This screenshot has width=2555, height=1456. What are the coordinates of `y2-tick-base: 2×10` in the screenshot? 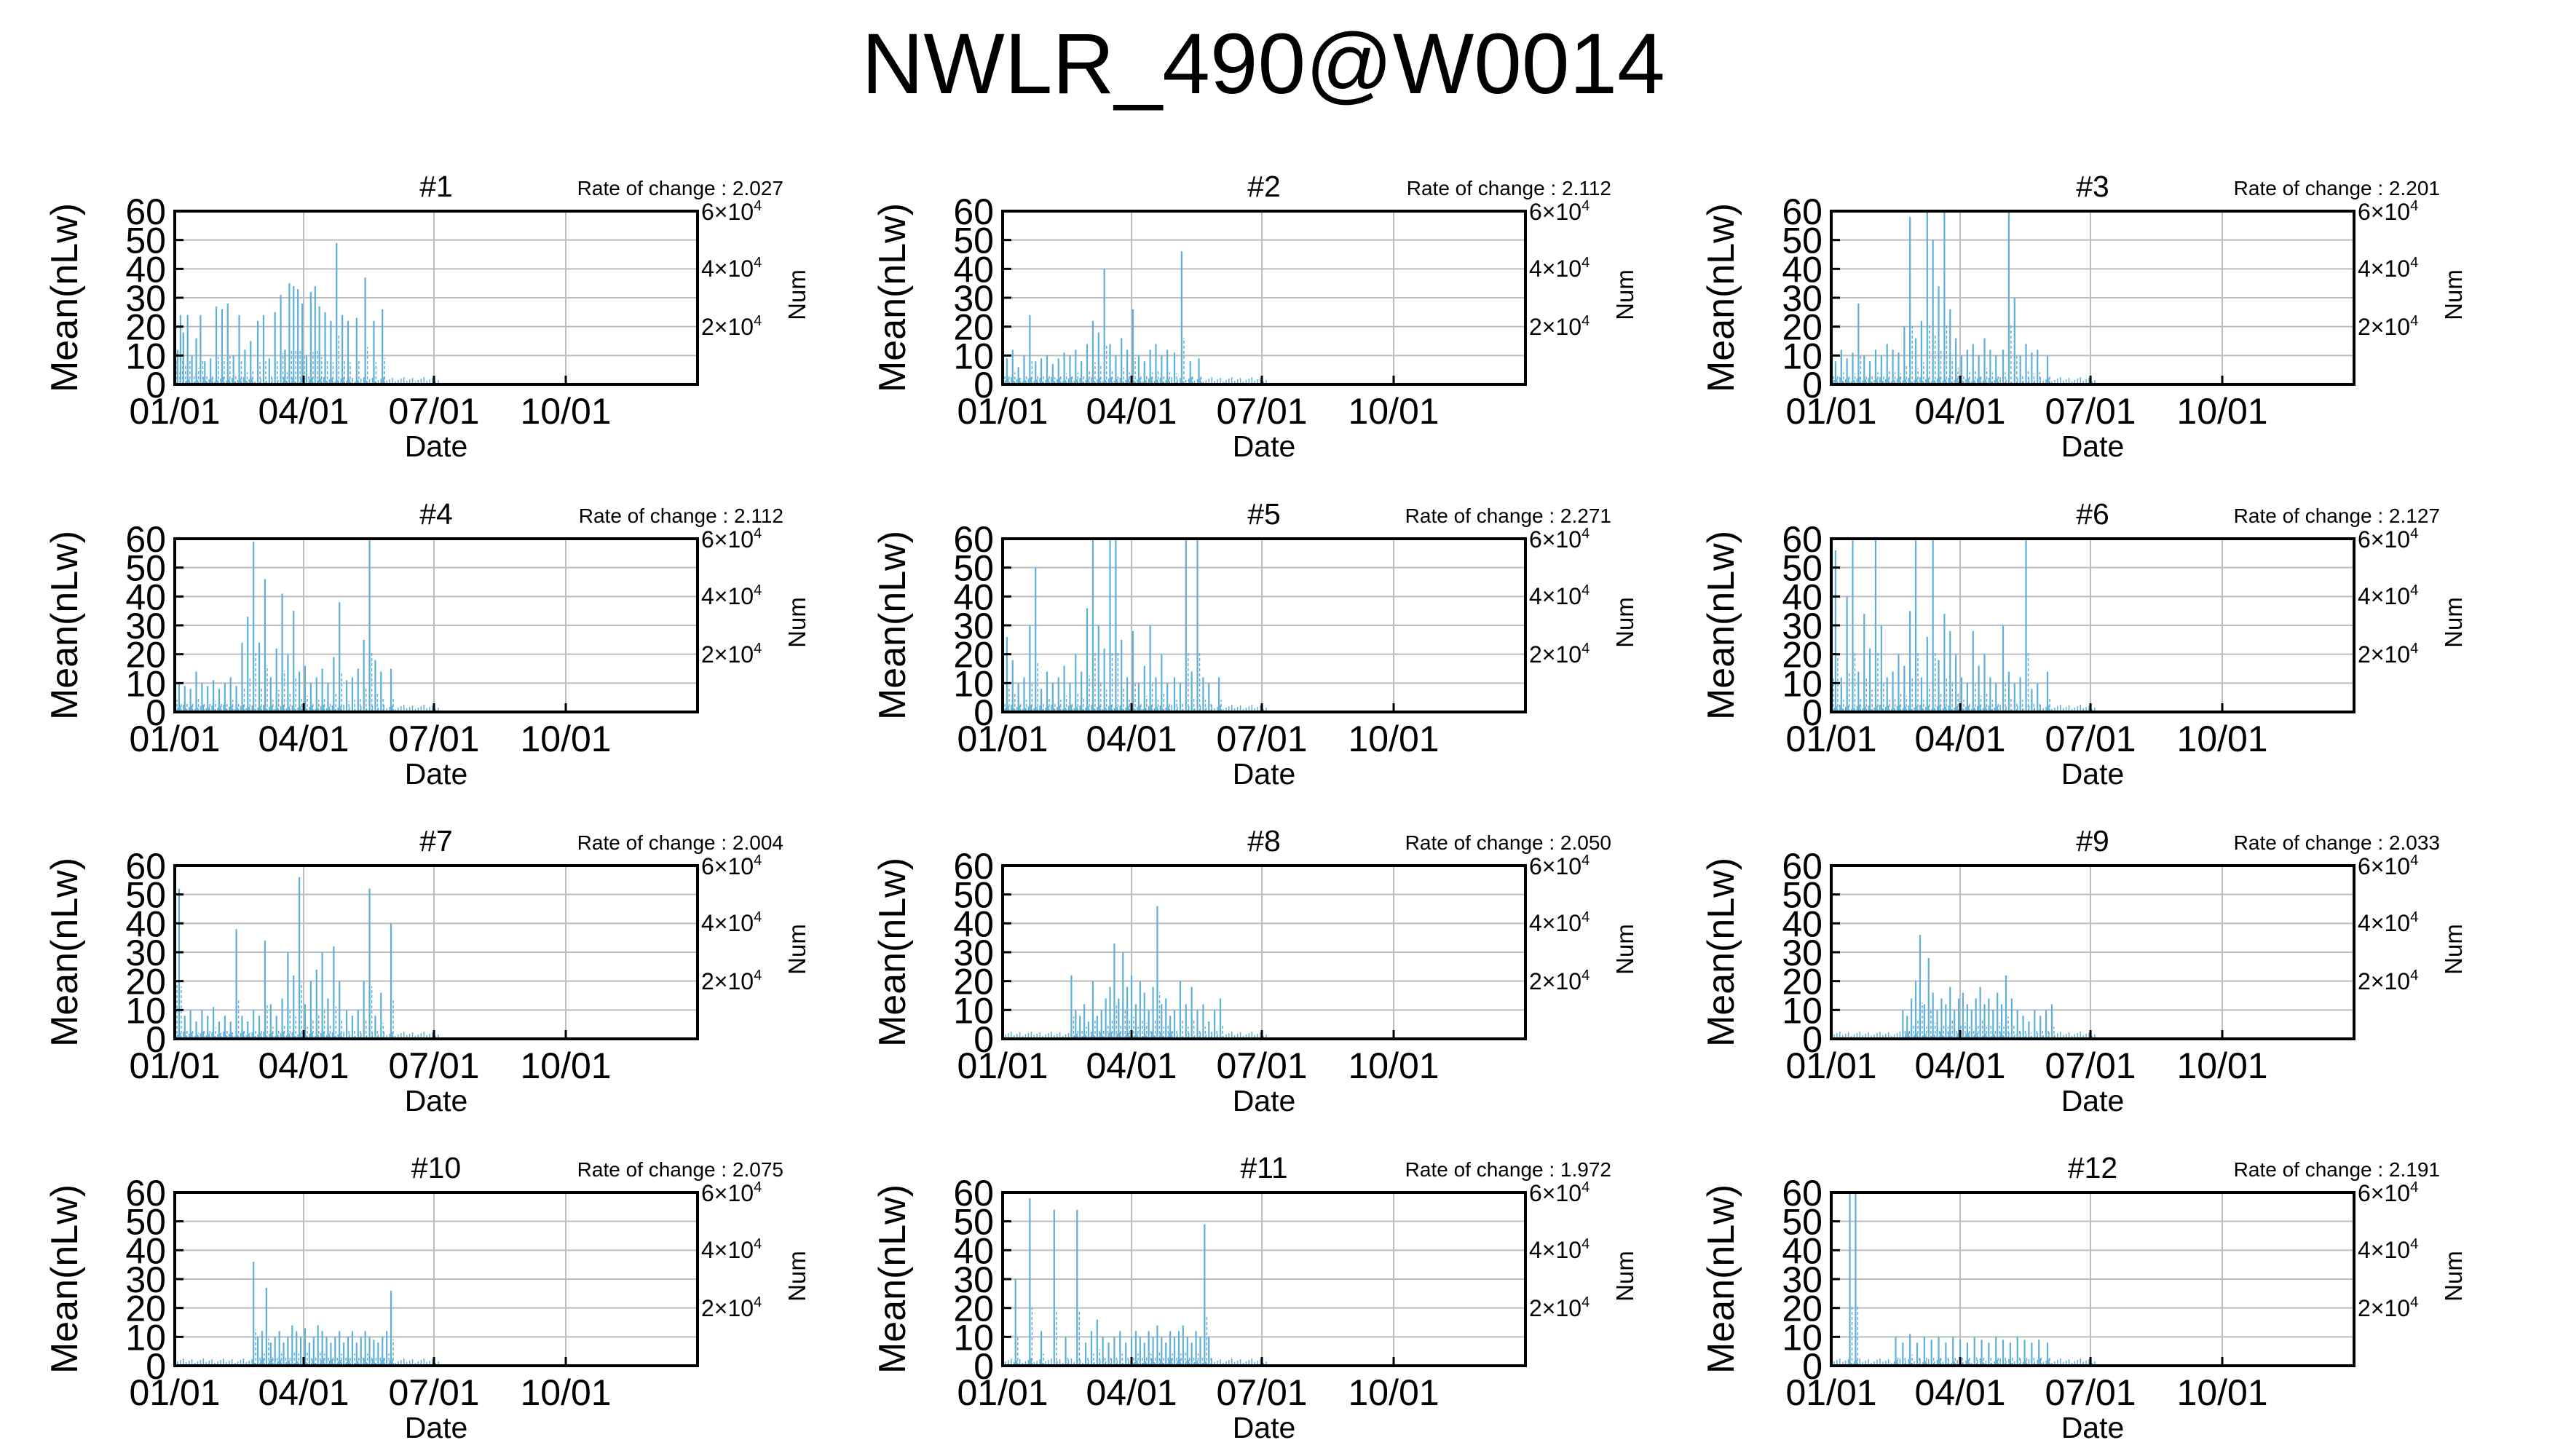 It's located at (727, 654).